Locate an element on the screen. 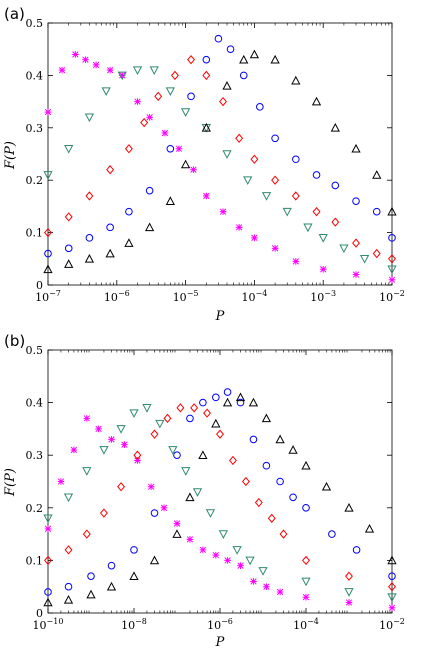 Image resolution: width=436 pixels, height=654 pixels. x-tick-label: 10⁻³ is located at coordinates (323, 296).